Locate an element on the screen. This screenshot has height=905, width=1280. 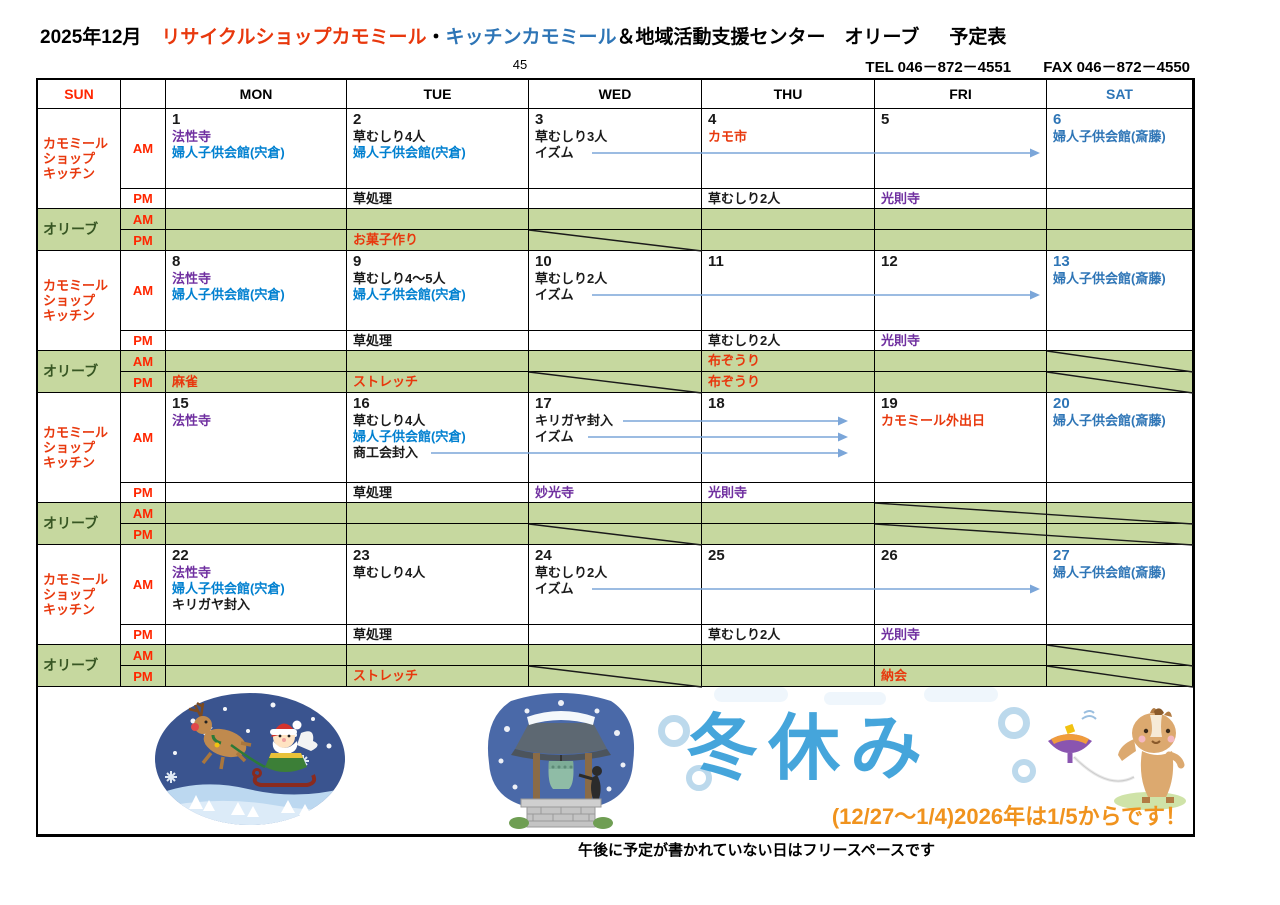
day-cell-am: 18 is located at coordinates (788, 438).